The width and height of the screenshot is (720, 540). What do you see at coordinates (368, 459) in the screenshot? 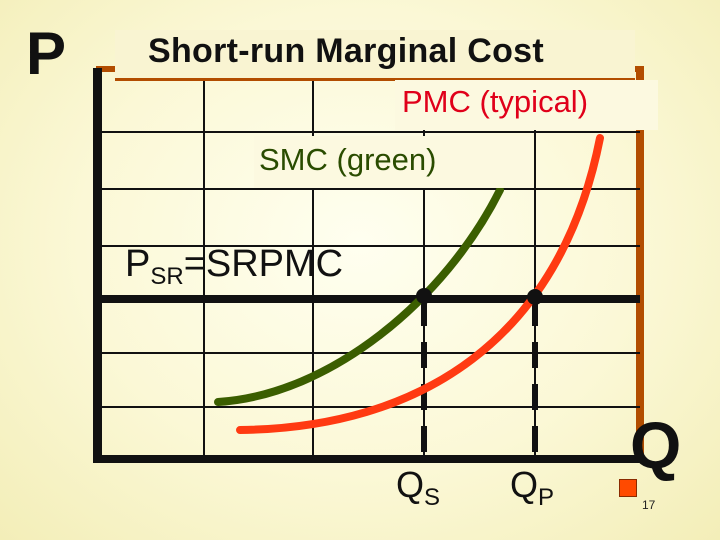
I see `x-axis` at bounding box center [368, 459].